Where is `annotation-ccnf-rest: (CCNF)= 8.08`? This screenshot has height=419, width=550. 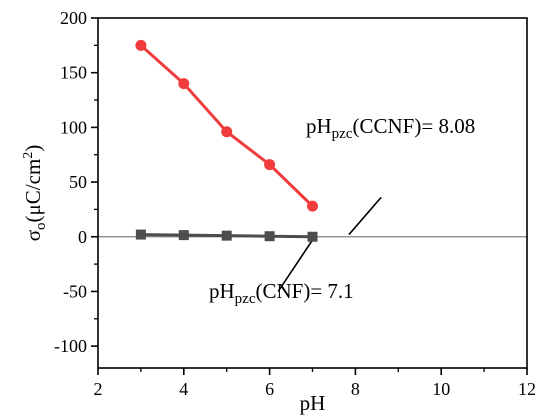 annotation-ccnf-rest: (CCNF)= 8.08 is located at coordinates (414, 126).